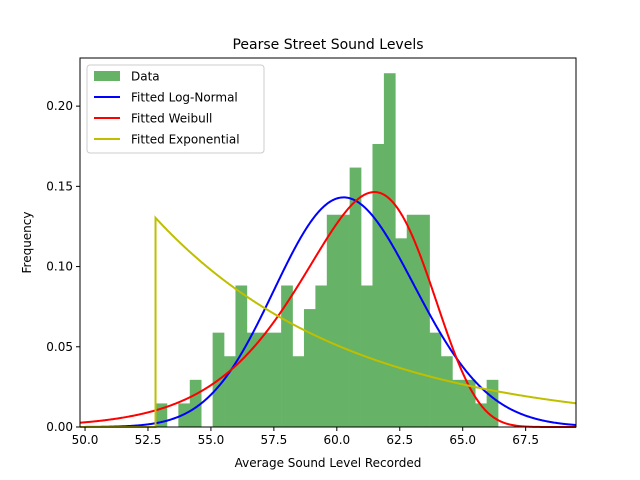  I want to click on y-tick-label: 0.00, so click(59, 427).